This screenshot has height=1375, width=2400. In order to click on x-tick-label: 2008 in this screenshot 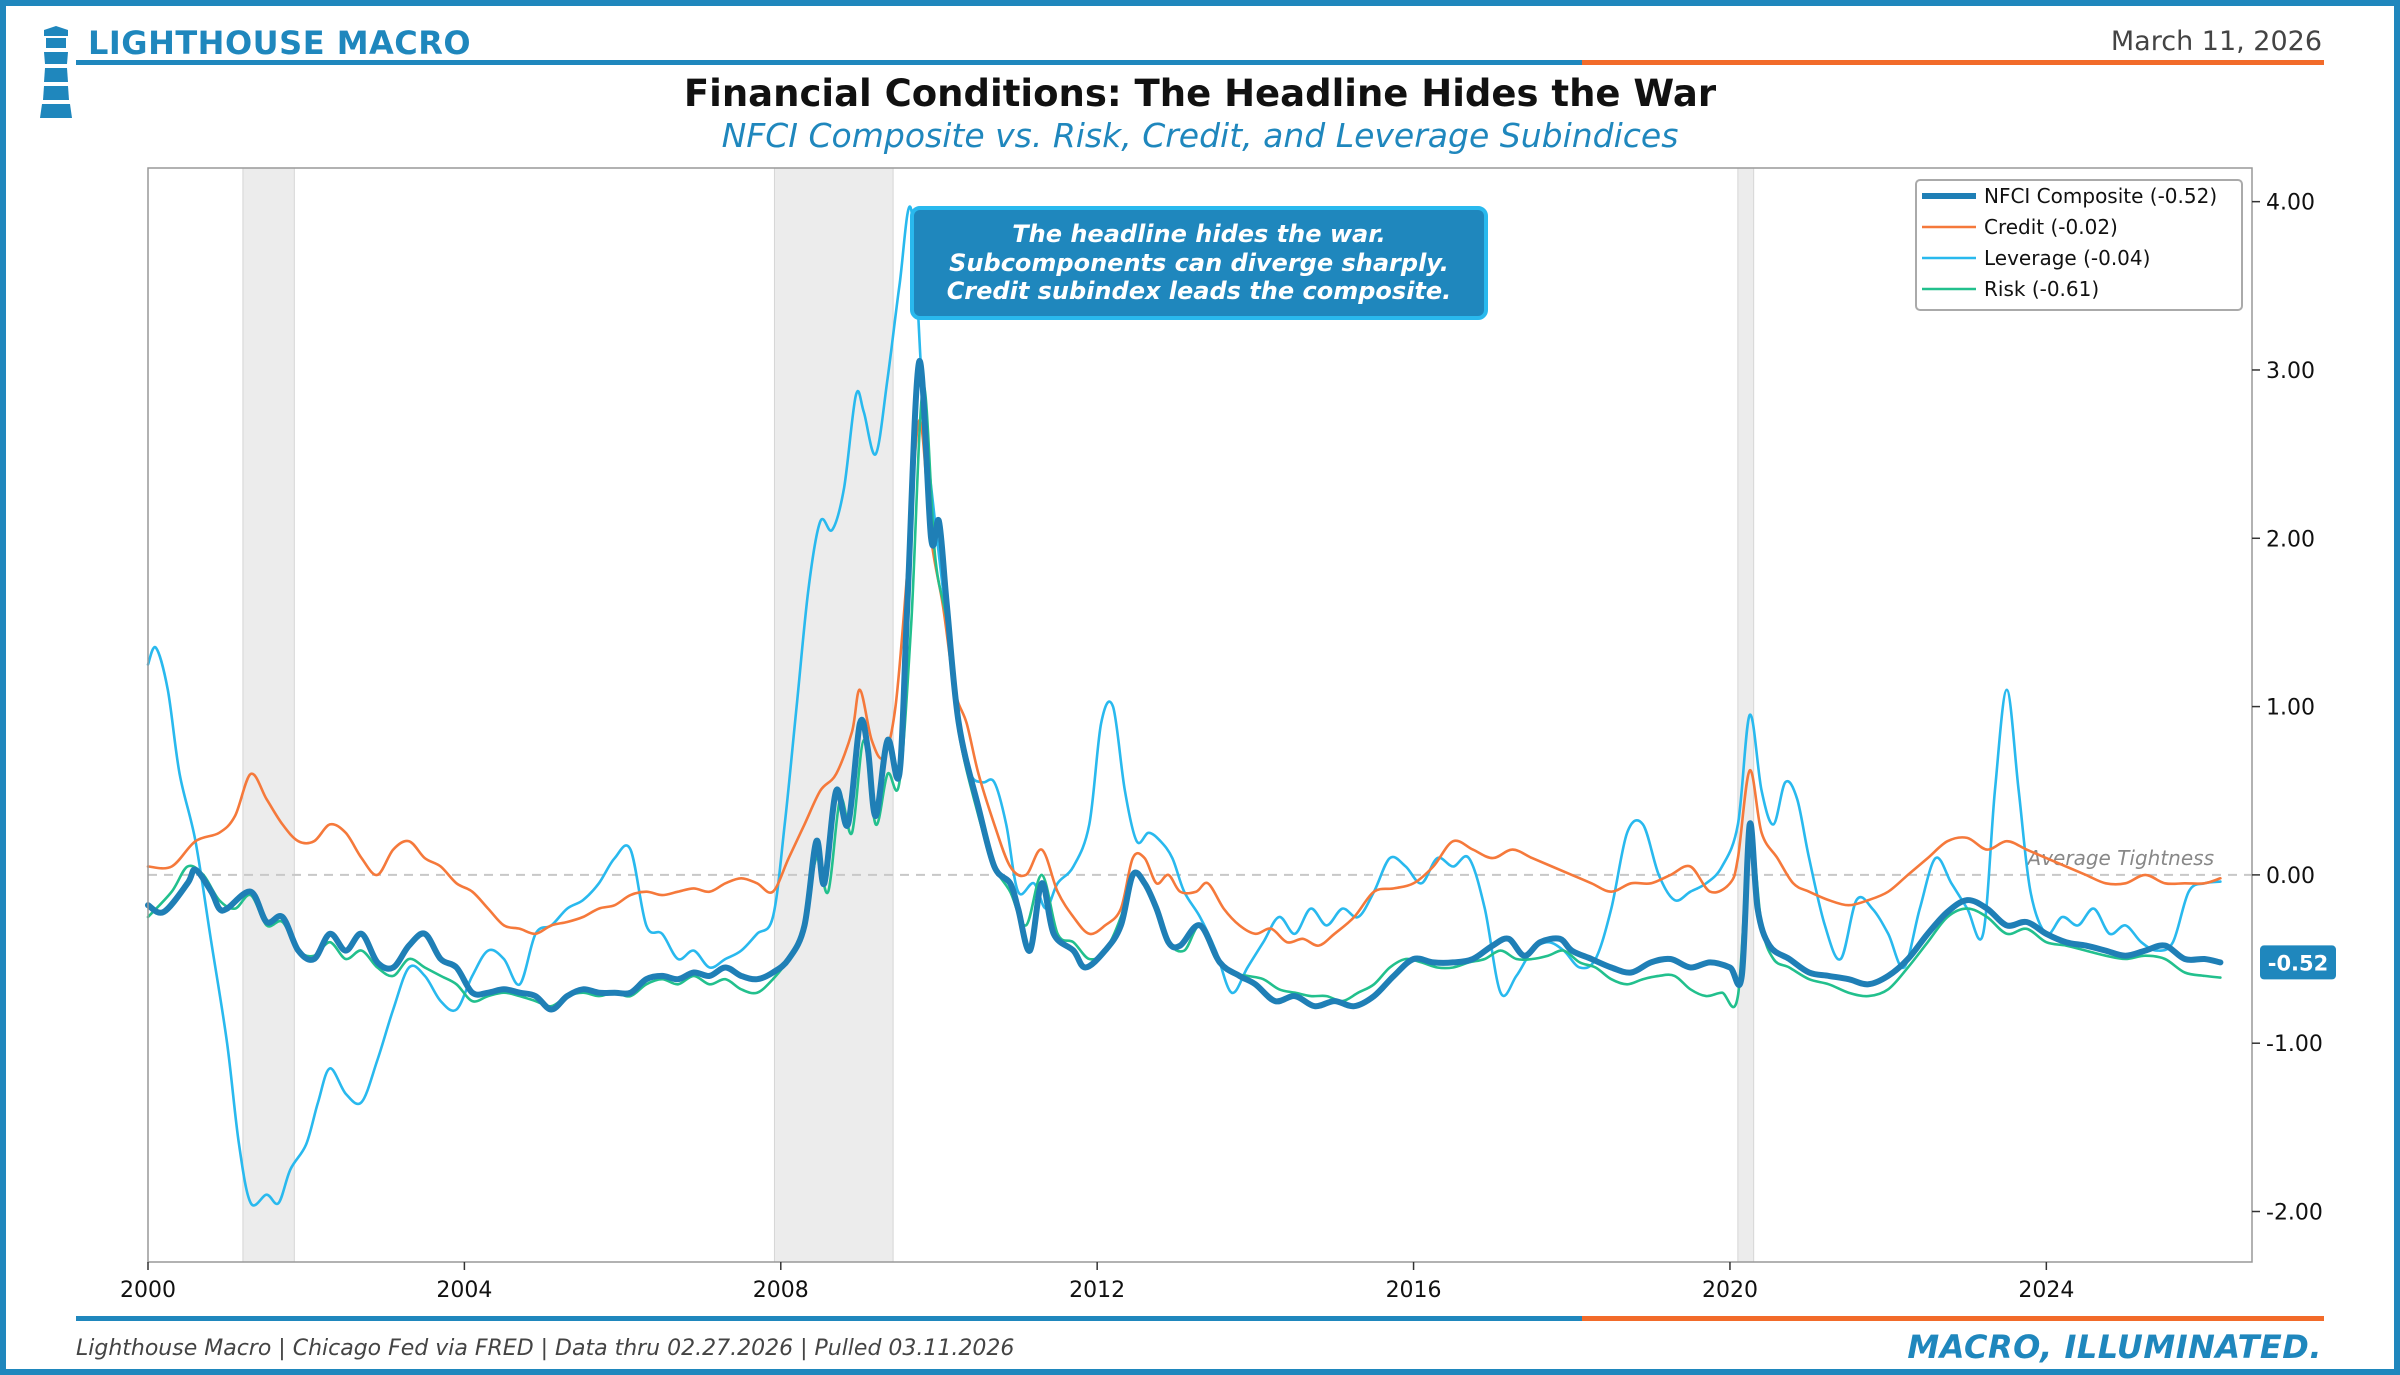, I will do `click(781, 1290)`.